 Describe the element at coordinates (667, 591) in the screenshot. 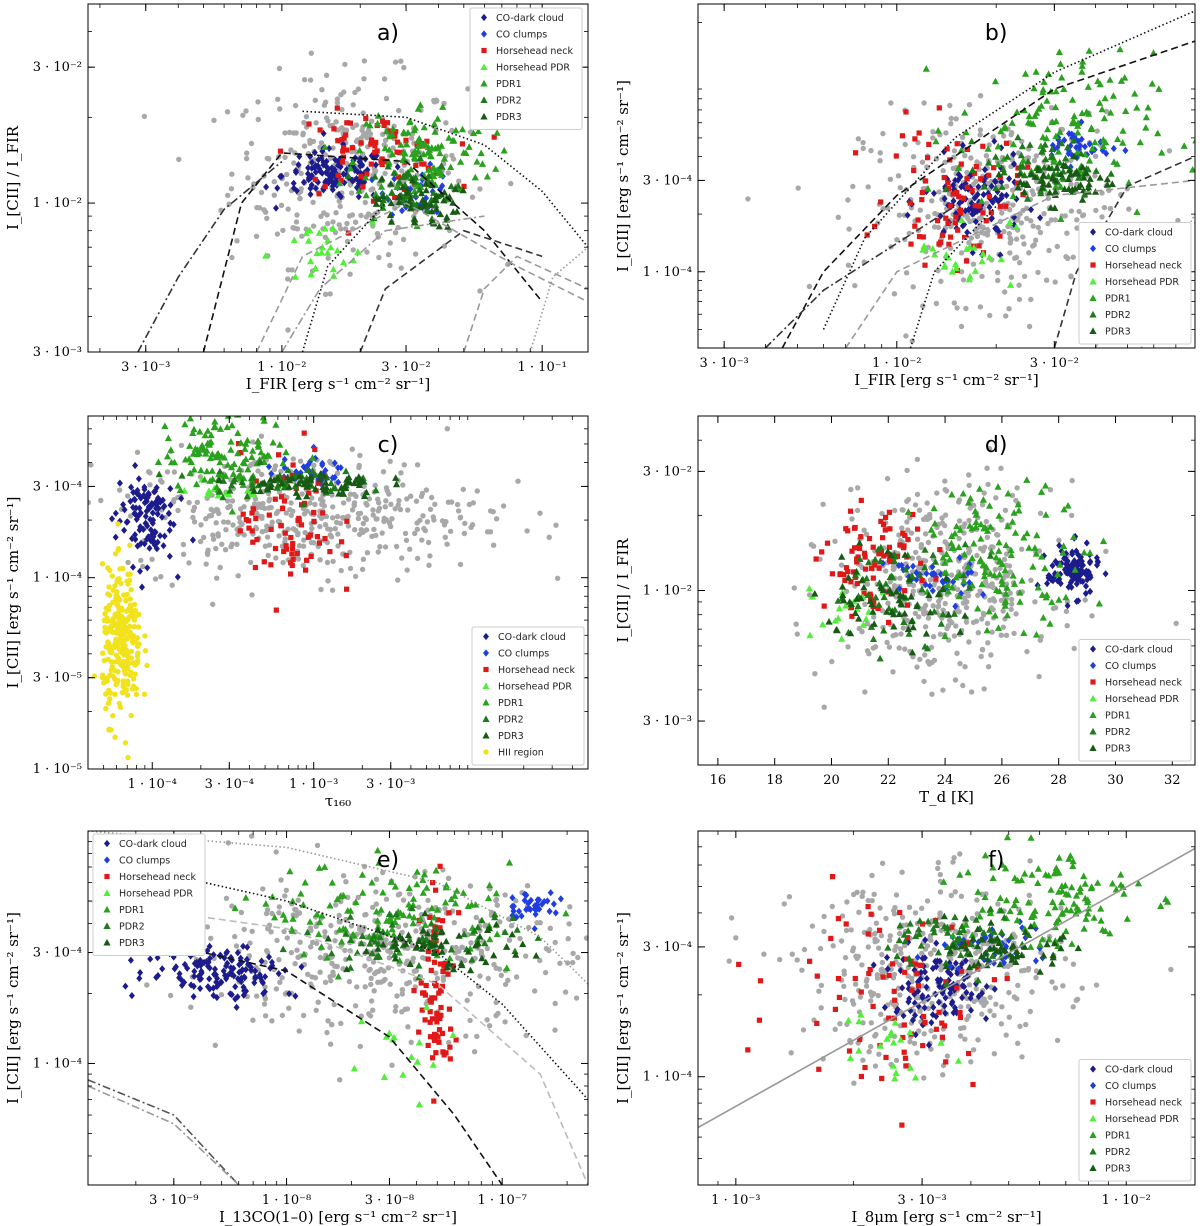

I see `y-tick-label: 1 · 10⁻²` at that location.